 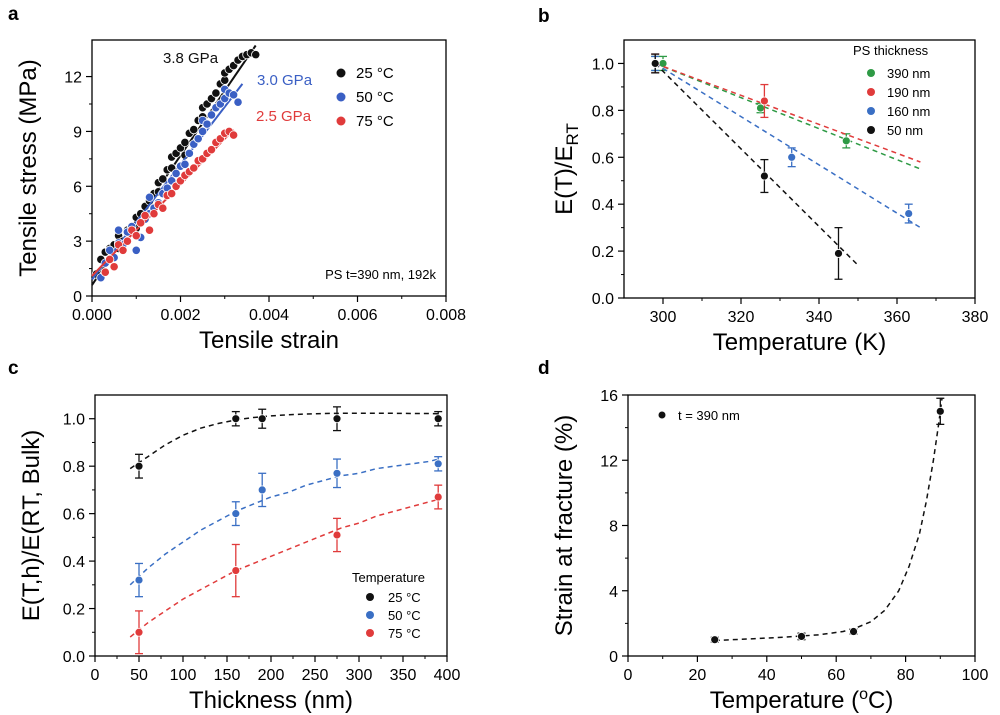 I want to click on y-axis-label: Tensile stress (MPa), so click(x=28, y=167).